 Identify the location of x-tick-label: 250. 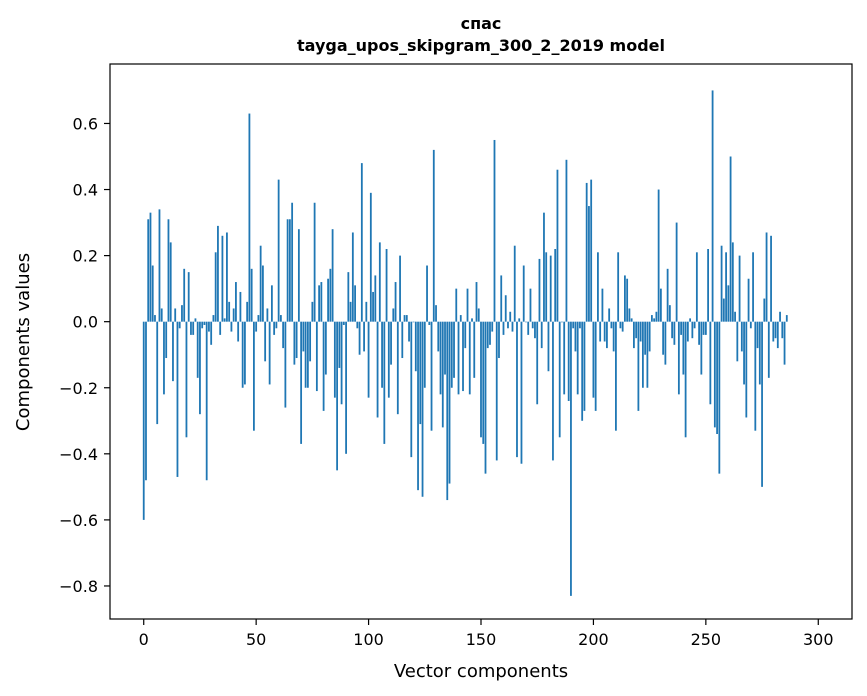
(706, 639).